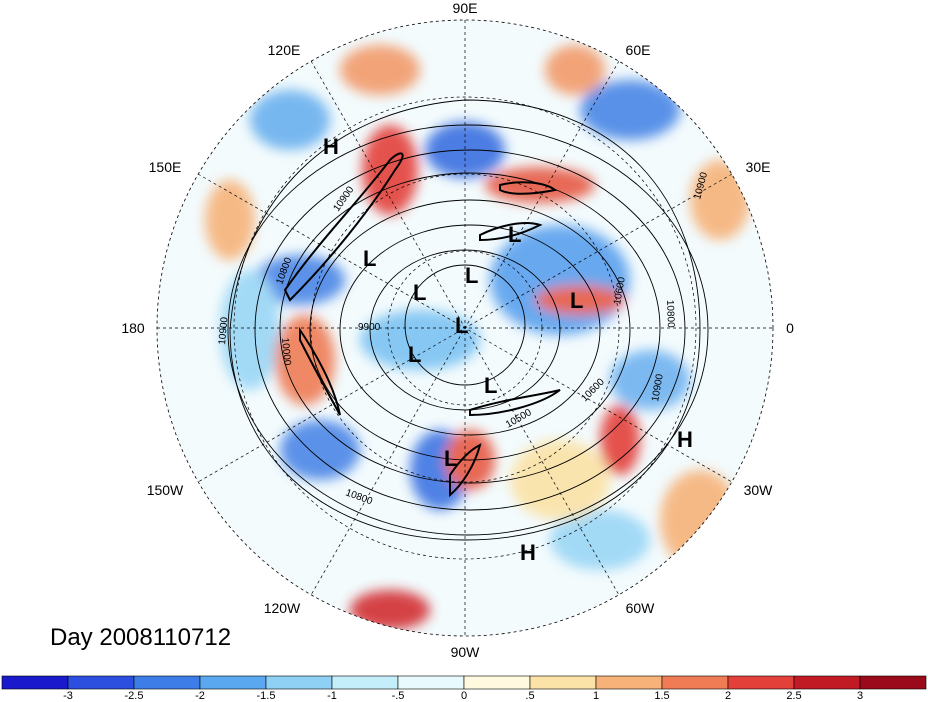  I want to click on lon-label: 60W, so click(641, 608).